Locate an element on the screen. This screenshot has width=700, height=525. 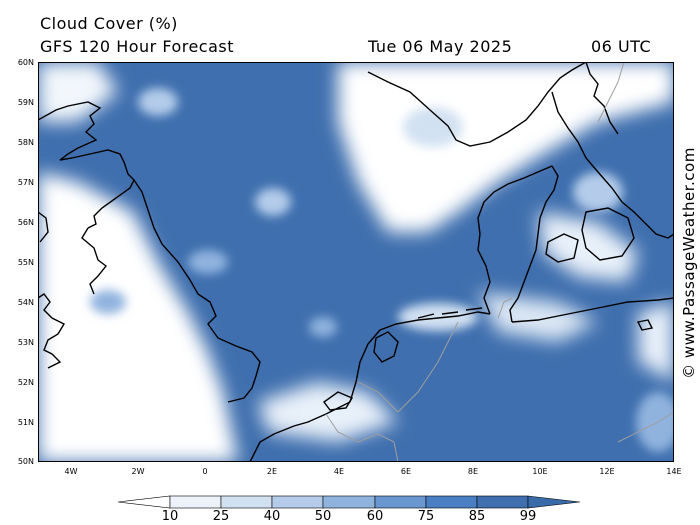
oslofjord-coast is located at coordinates (602, 98).